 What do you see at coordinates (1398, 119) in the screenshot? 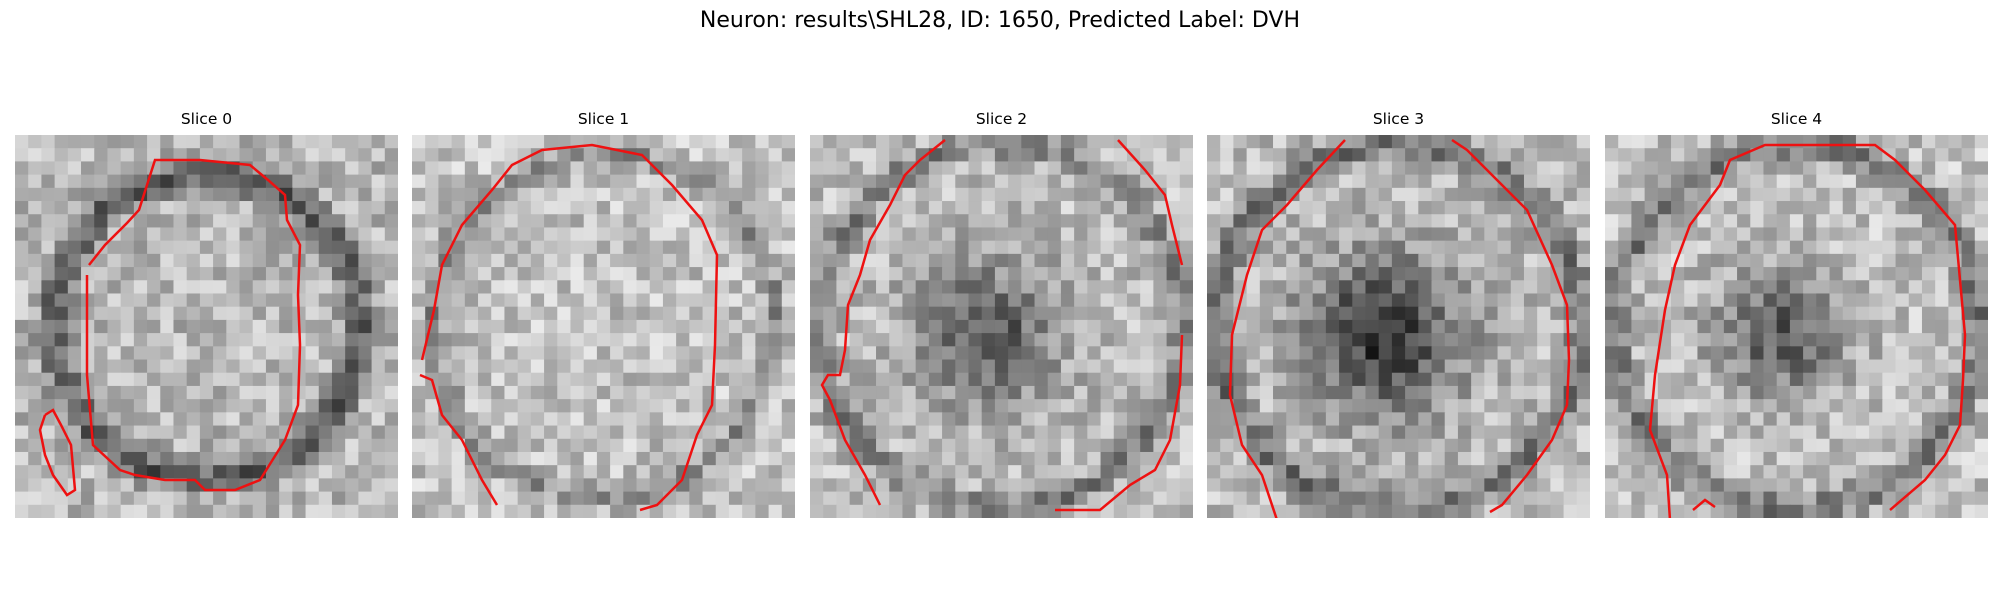
I see `panel-title-slice-3: Slice 3` at bounding box center [1398, 119].